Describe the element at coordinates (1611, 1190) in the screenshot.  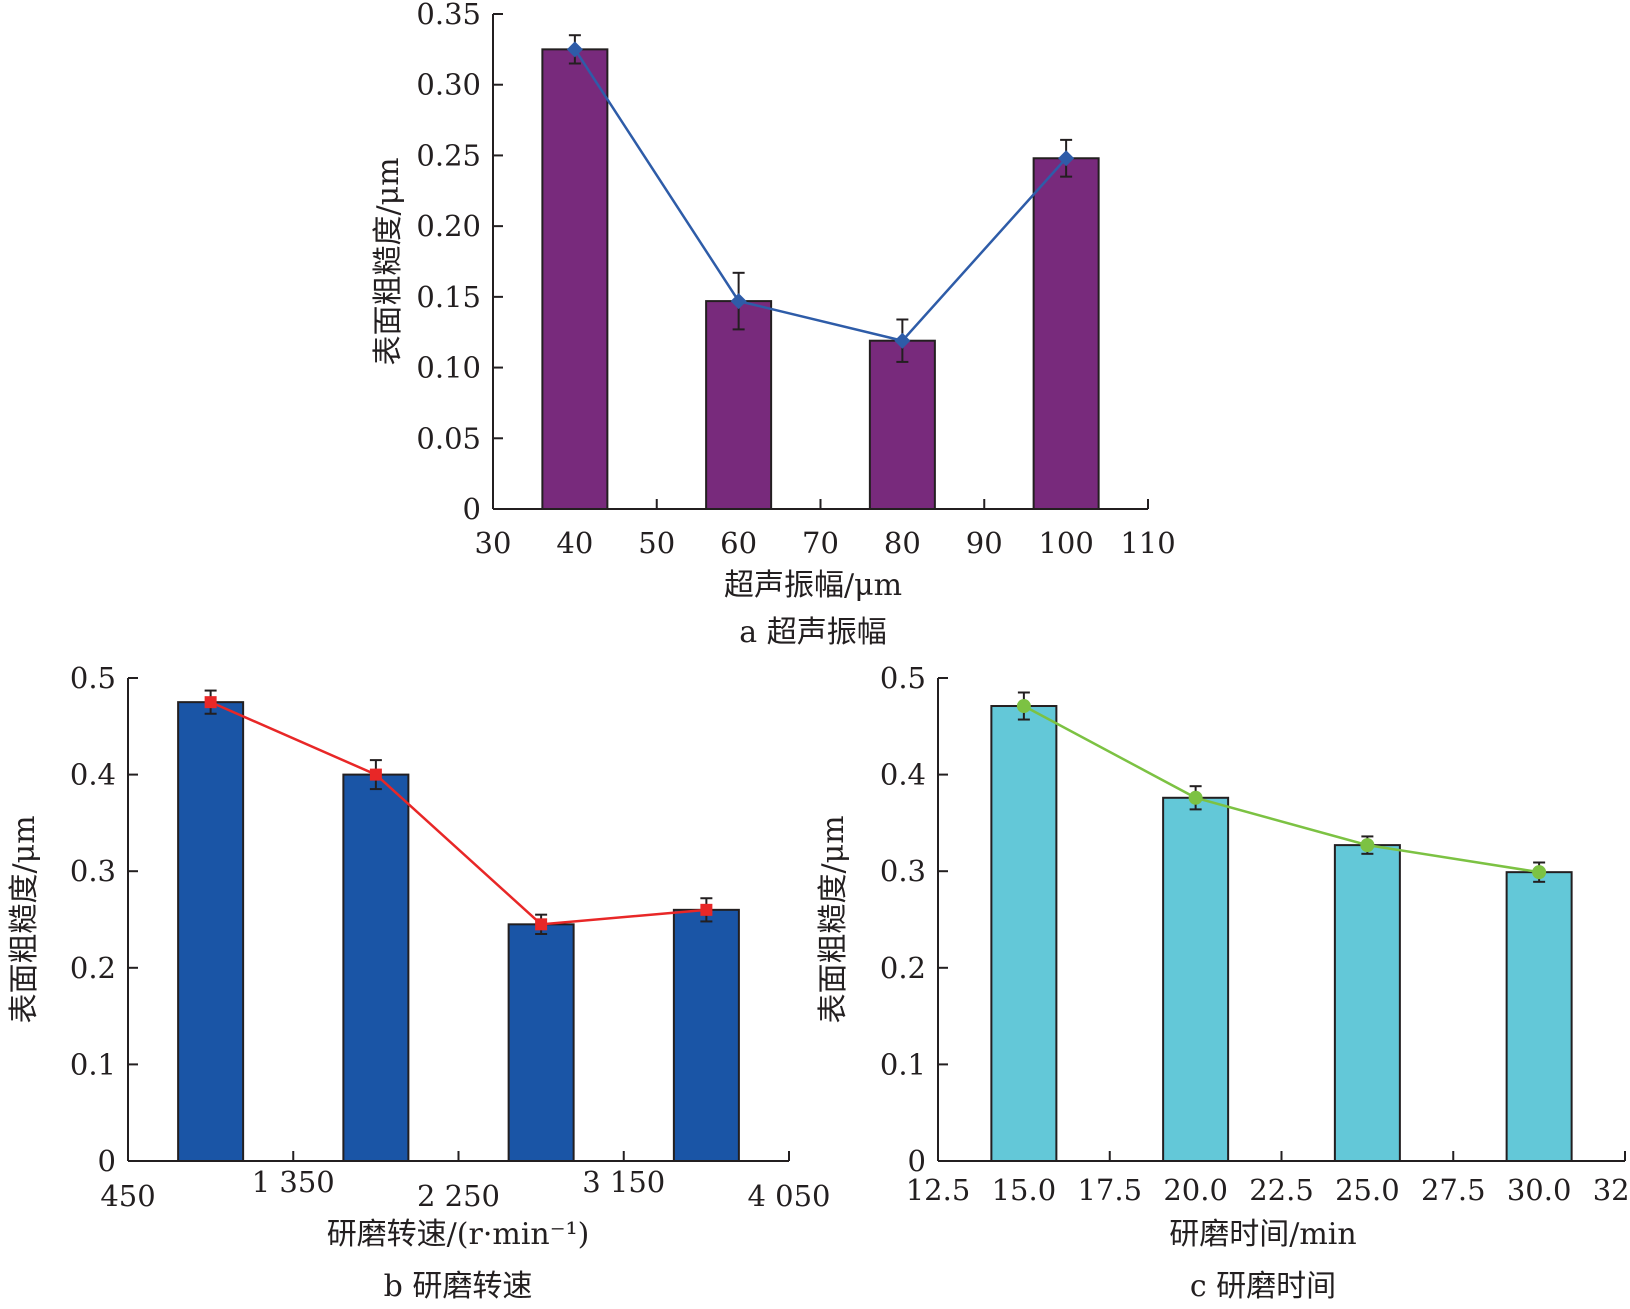
I see `x-tick-label: 32.5` at that location.